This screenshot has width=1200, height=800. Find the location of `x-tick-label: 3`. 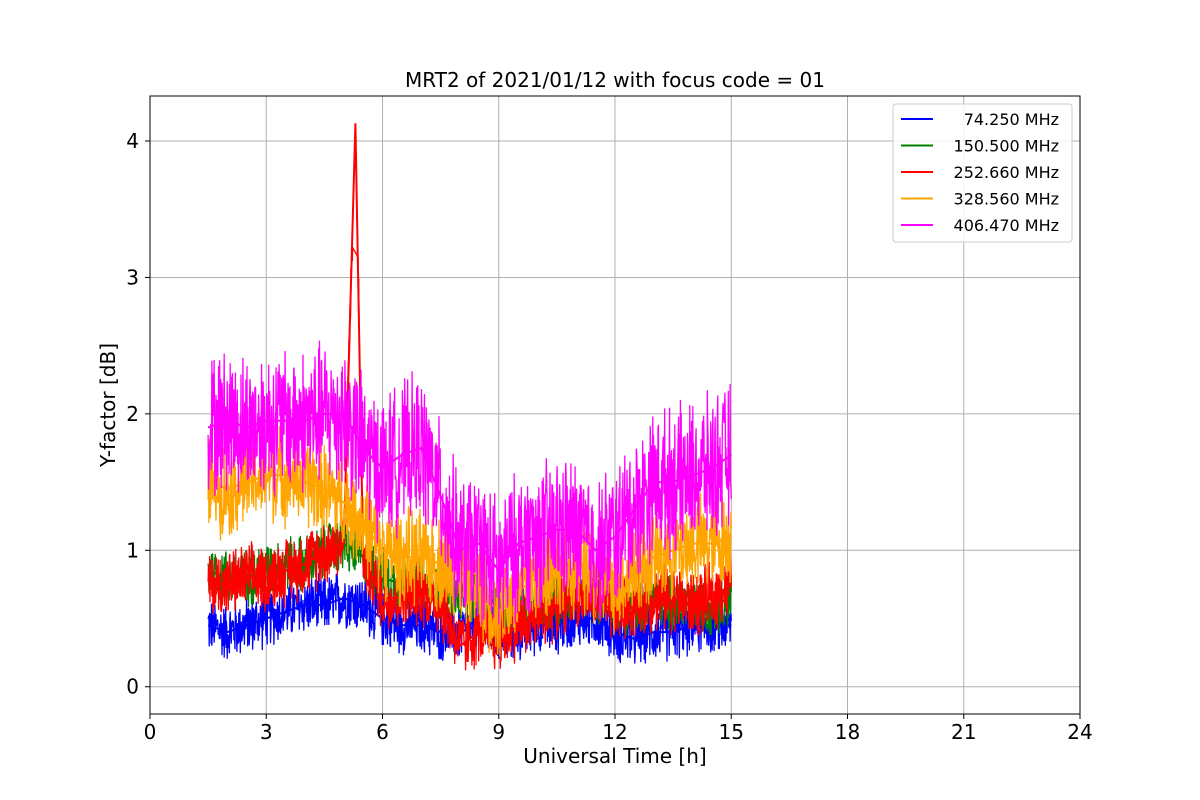

x-tick-label: 3 is located at coordinates (266, 732).